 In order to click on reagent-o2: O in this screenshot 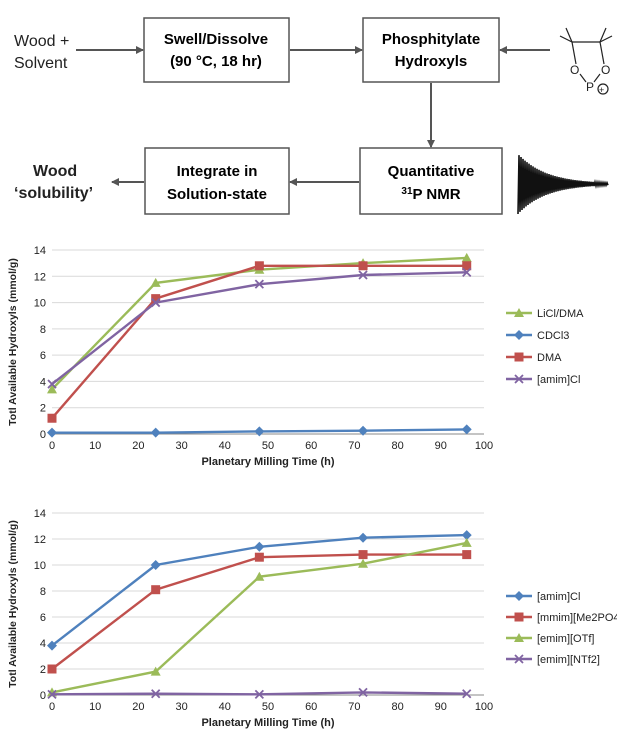, I will do `click(605, 70)`.